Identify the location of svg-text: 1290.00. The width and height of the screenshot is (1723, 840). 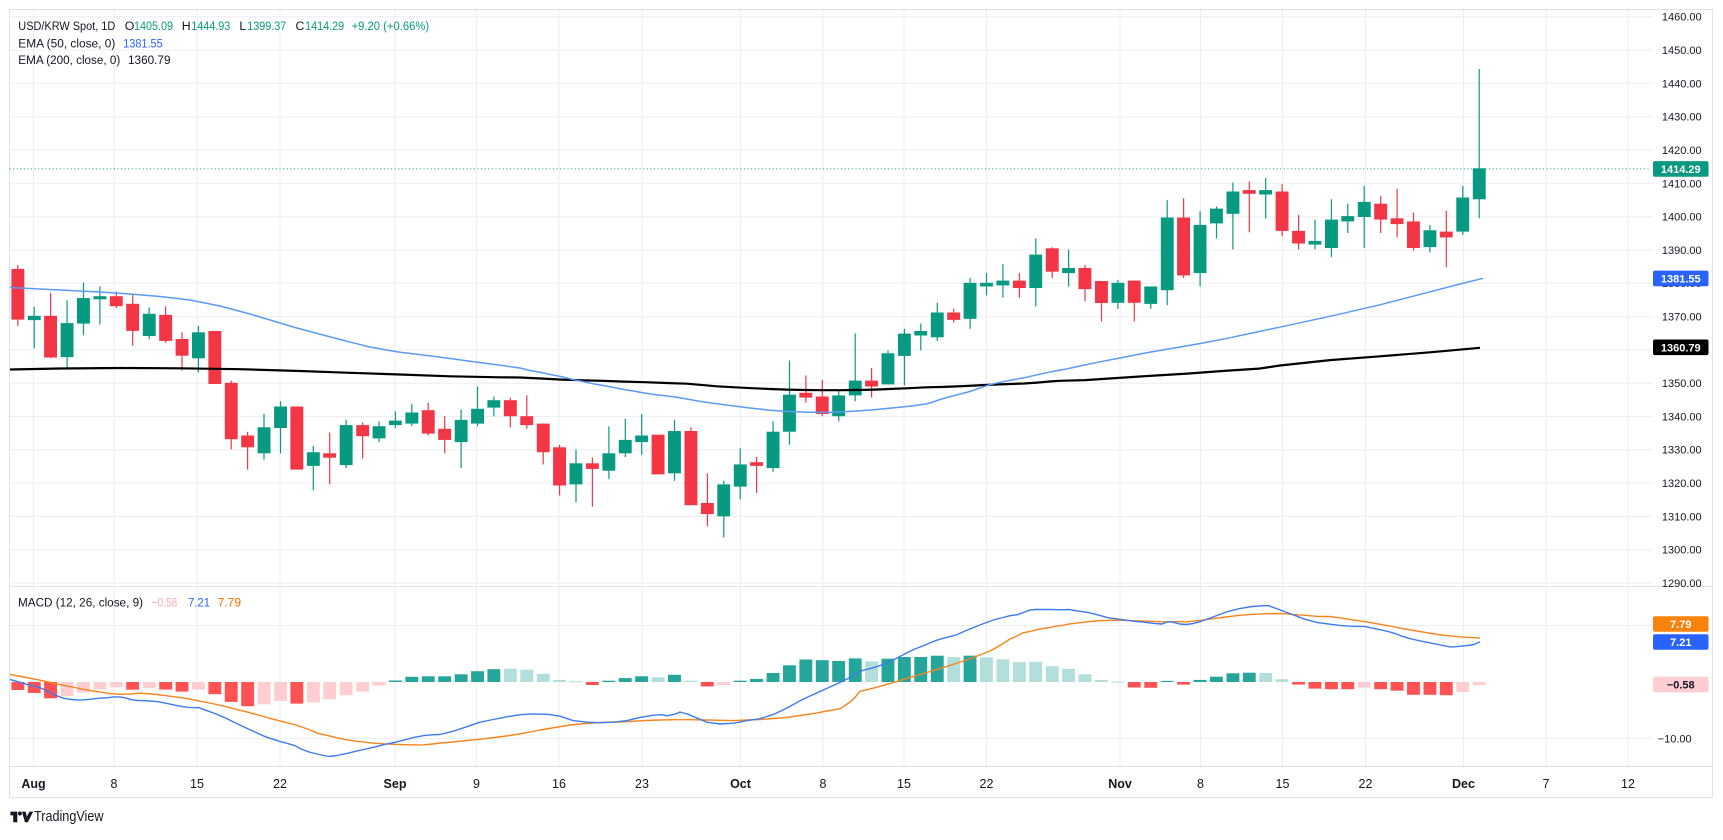
(1682, 584).